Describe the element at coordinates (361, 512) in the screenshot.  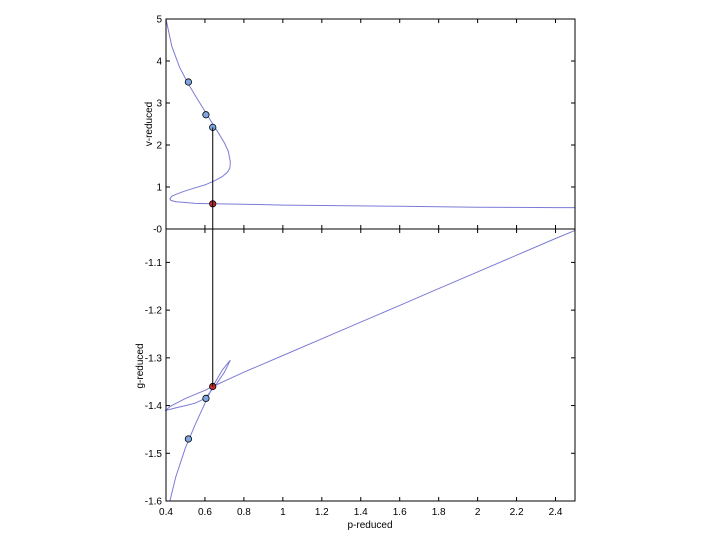
I see `bottom-x-tick-label: 1.4` at that location.